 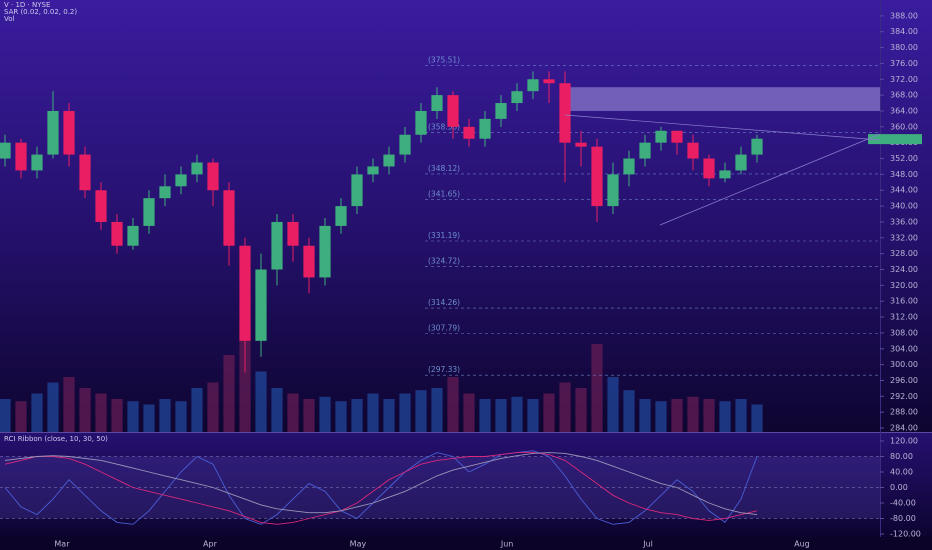 What do you see at coordinates (899, 487) in the screenshot?
I see `y-tick-label: 0.00` at bounding box center [899, 487].